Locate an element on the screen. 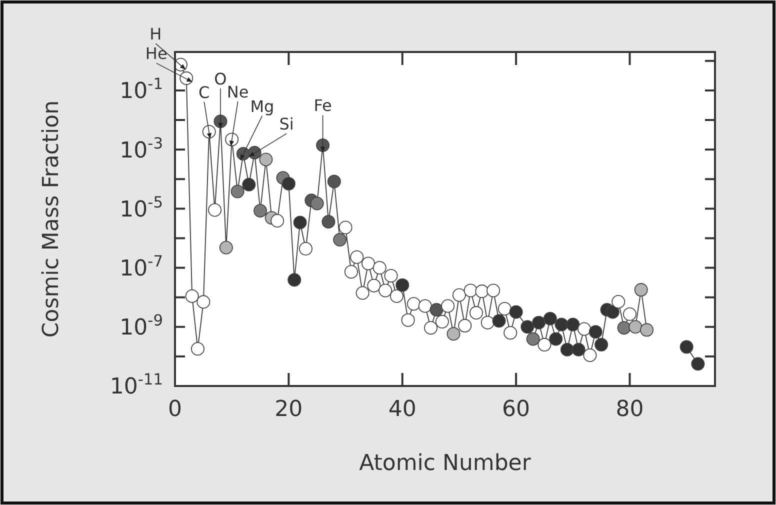 This screenshot has width=776, height=505. x-tick-label: 80 is located at coordinates (630, 409).